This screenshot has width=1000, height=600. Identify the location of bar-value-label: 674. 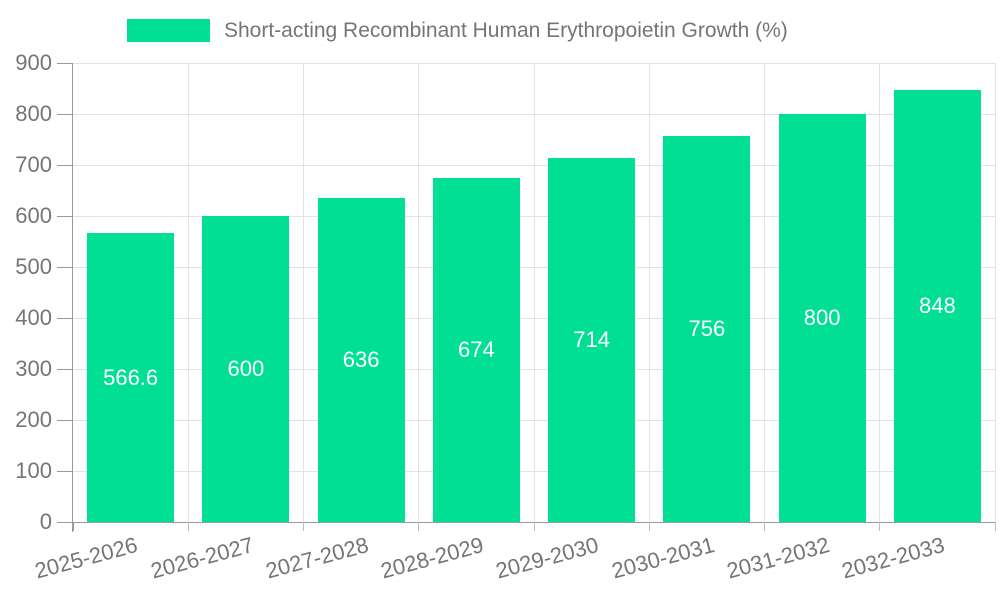
(476, 350).